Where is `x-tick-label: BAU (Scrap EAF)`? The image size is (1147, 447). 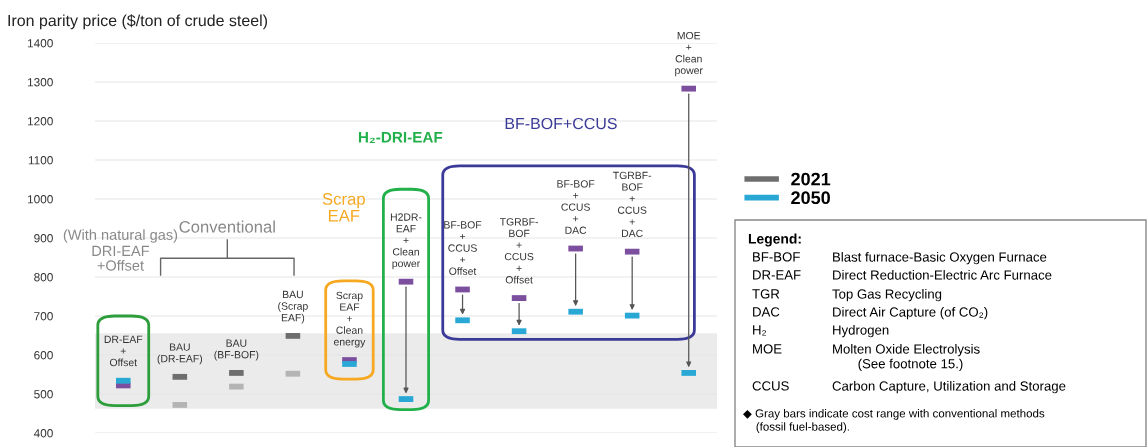
x-tick-label: BAU (Scrap EAF) is located at coordinates (293, 307).